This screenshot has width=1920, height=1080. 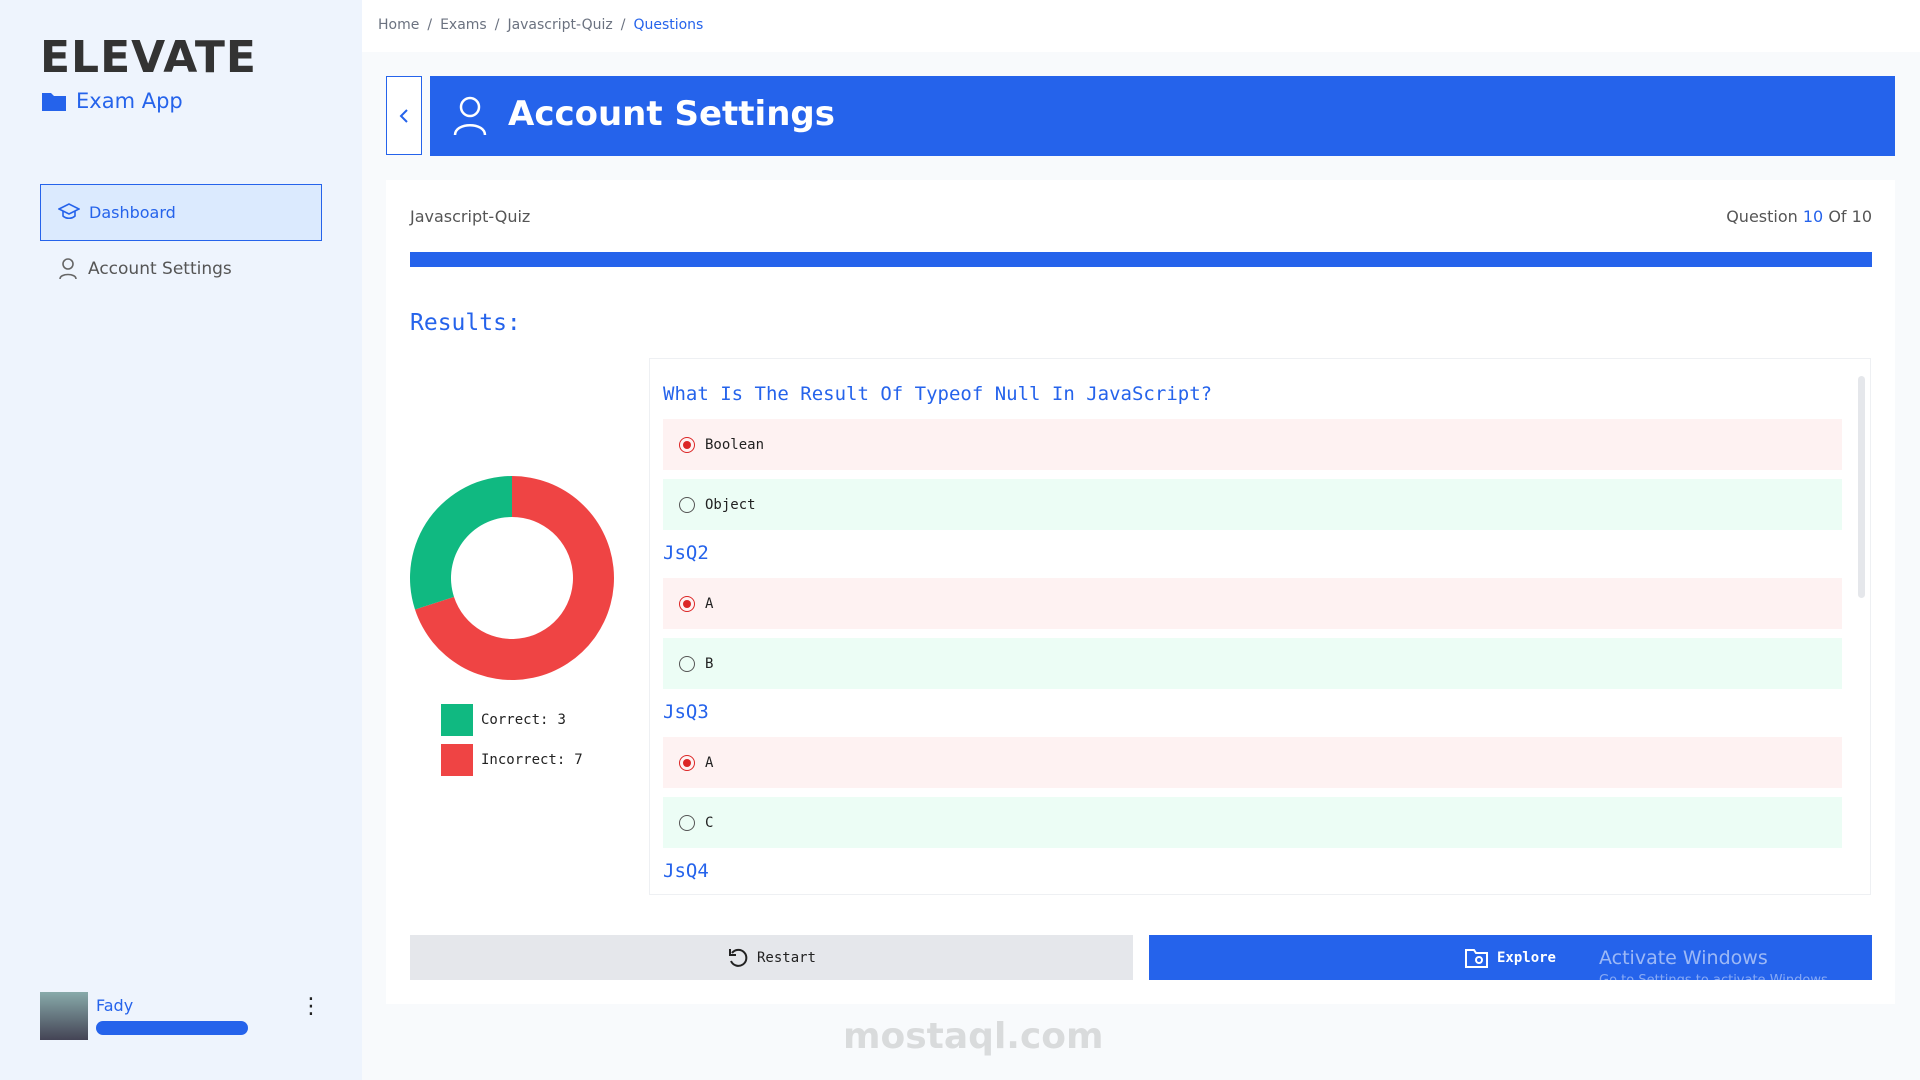 I want to click on progress-fill, so click(x=1141, y=259).